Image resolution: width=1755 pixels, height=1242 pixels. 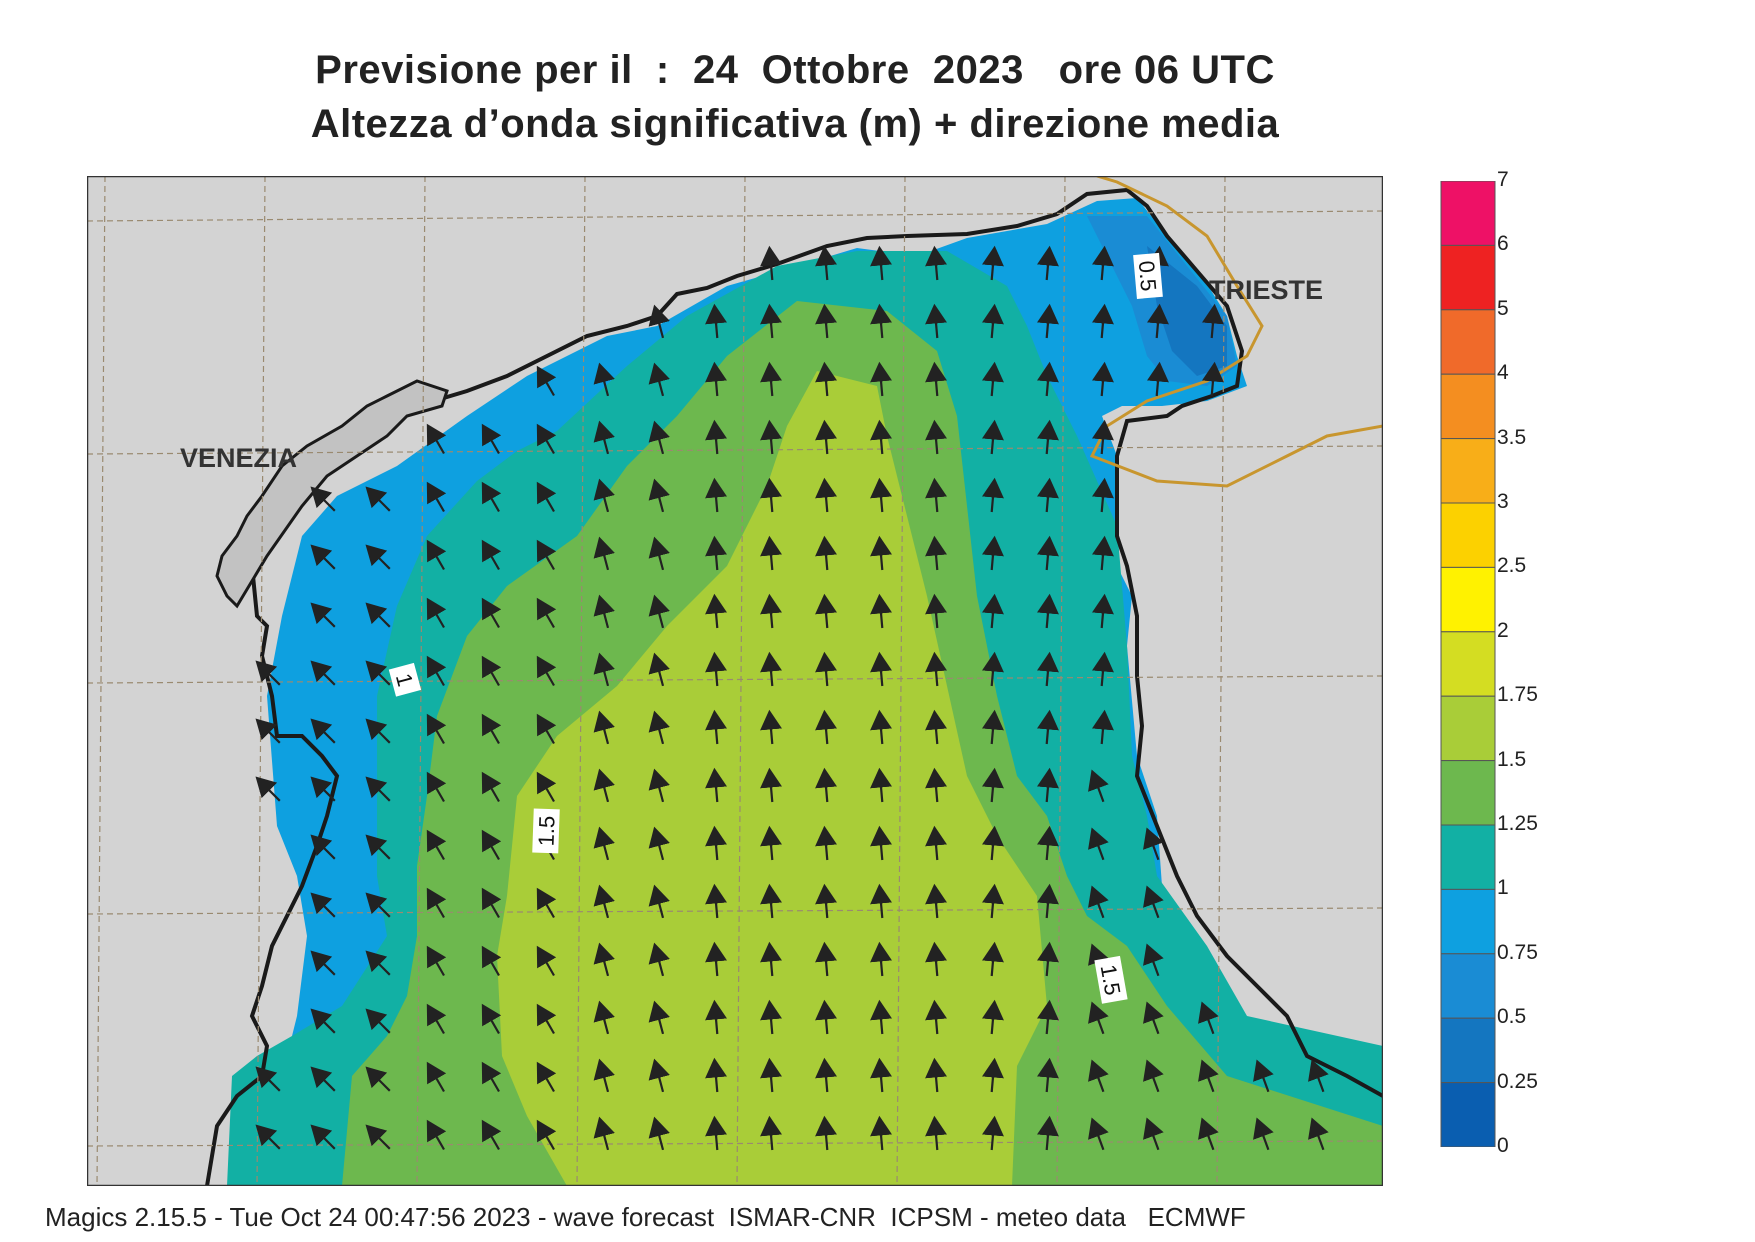 What do you see at coordinates (1517, 1081) in the screenshot?
I see `legend-label: 0.25` at bounding box center [1517, 1081].